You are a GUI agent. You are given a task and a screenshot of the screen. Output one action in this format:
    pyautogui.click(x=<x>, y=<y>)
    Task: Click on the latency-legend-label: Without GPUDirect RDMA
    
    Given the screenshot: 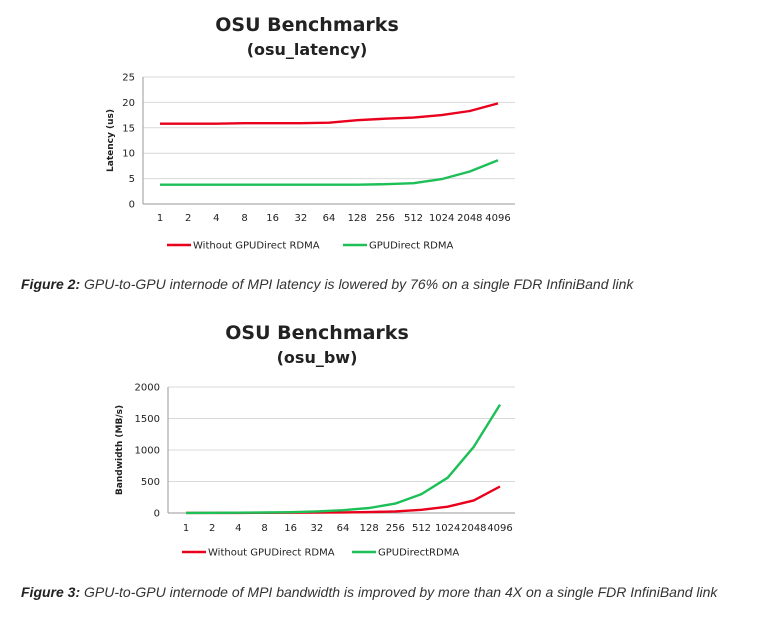 What is the action you would take?
    pyautogui.click(x=256, y=246)
    